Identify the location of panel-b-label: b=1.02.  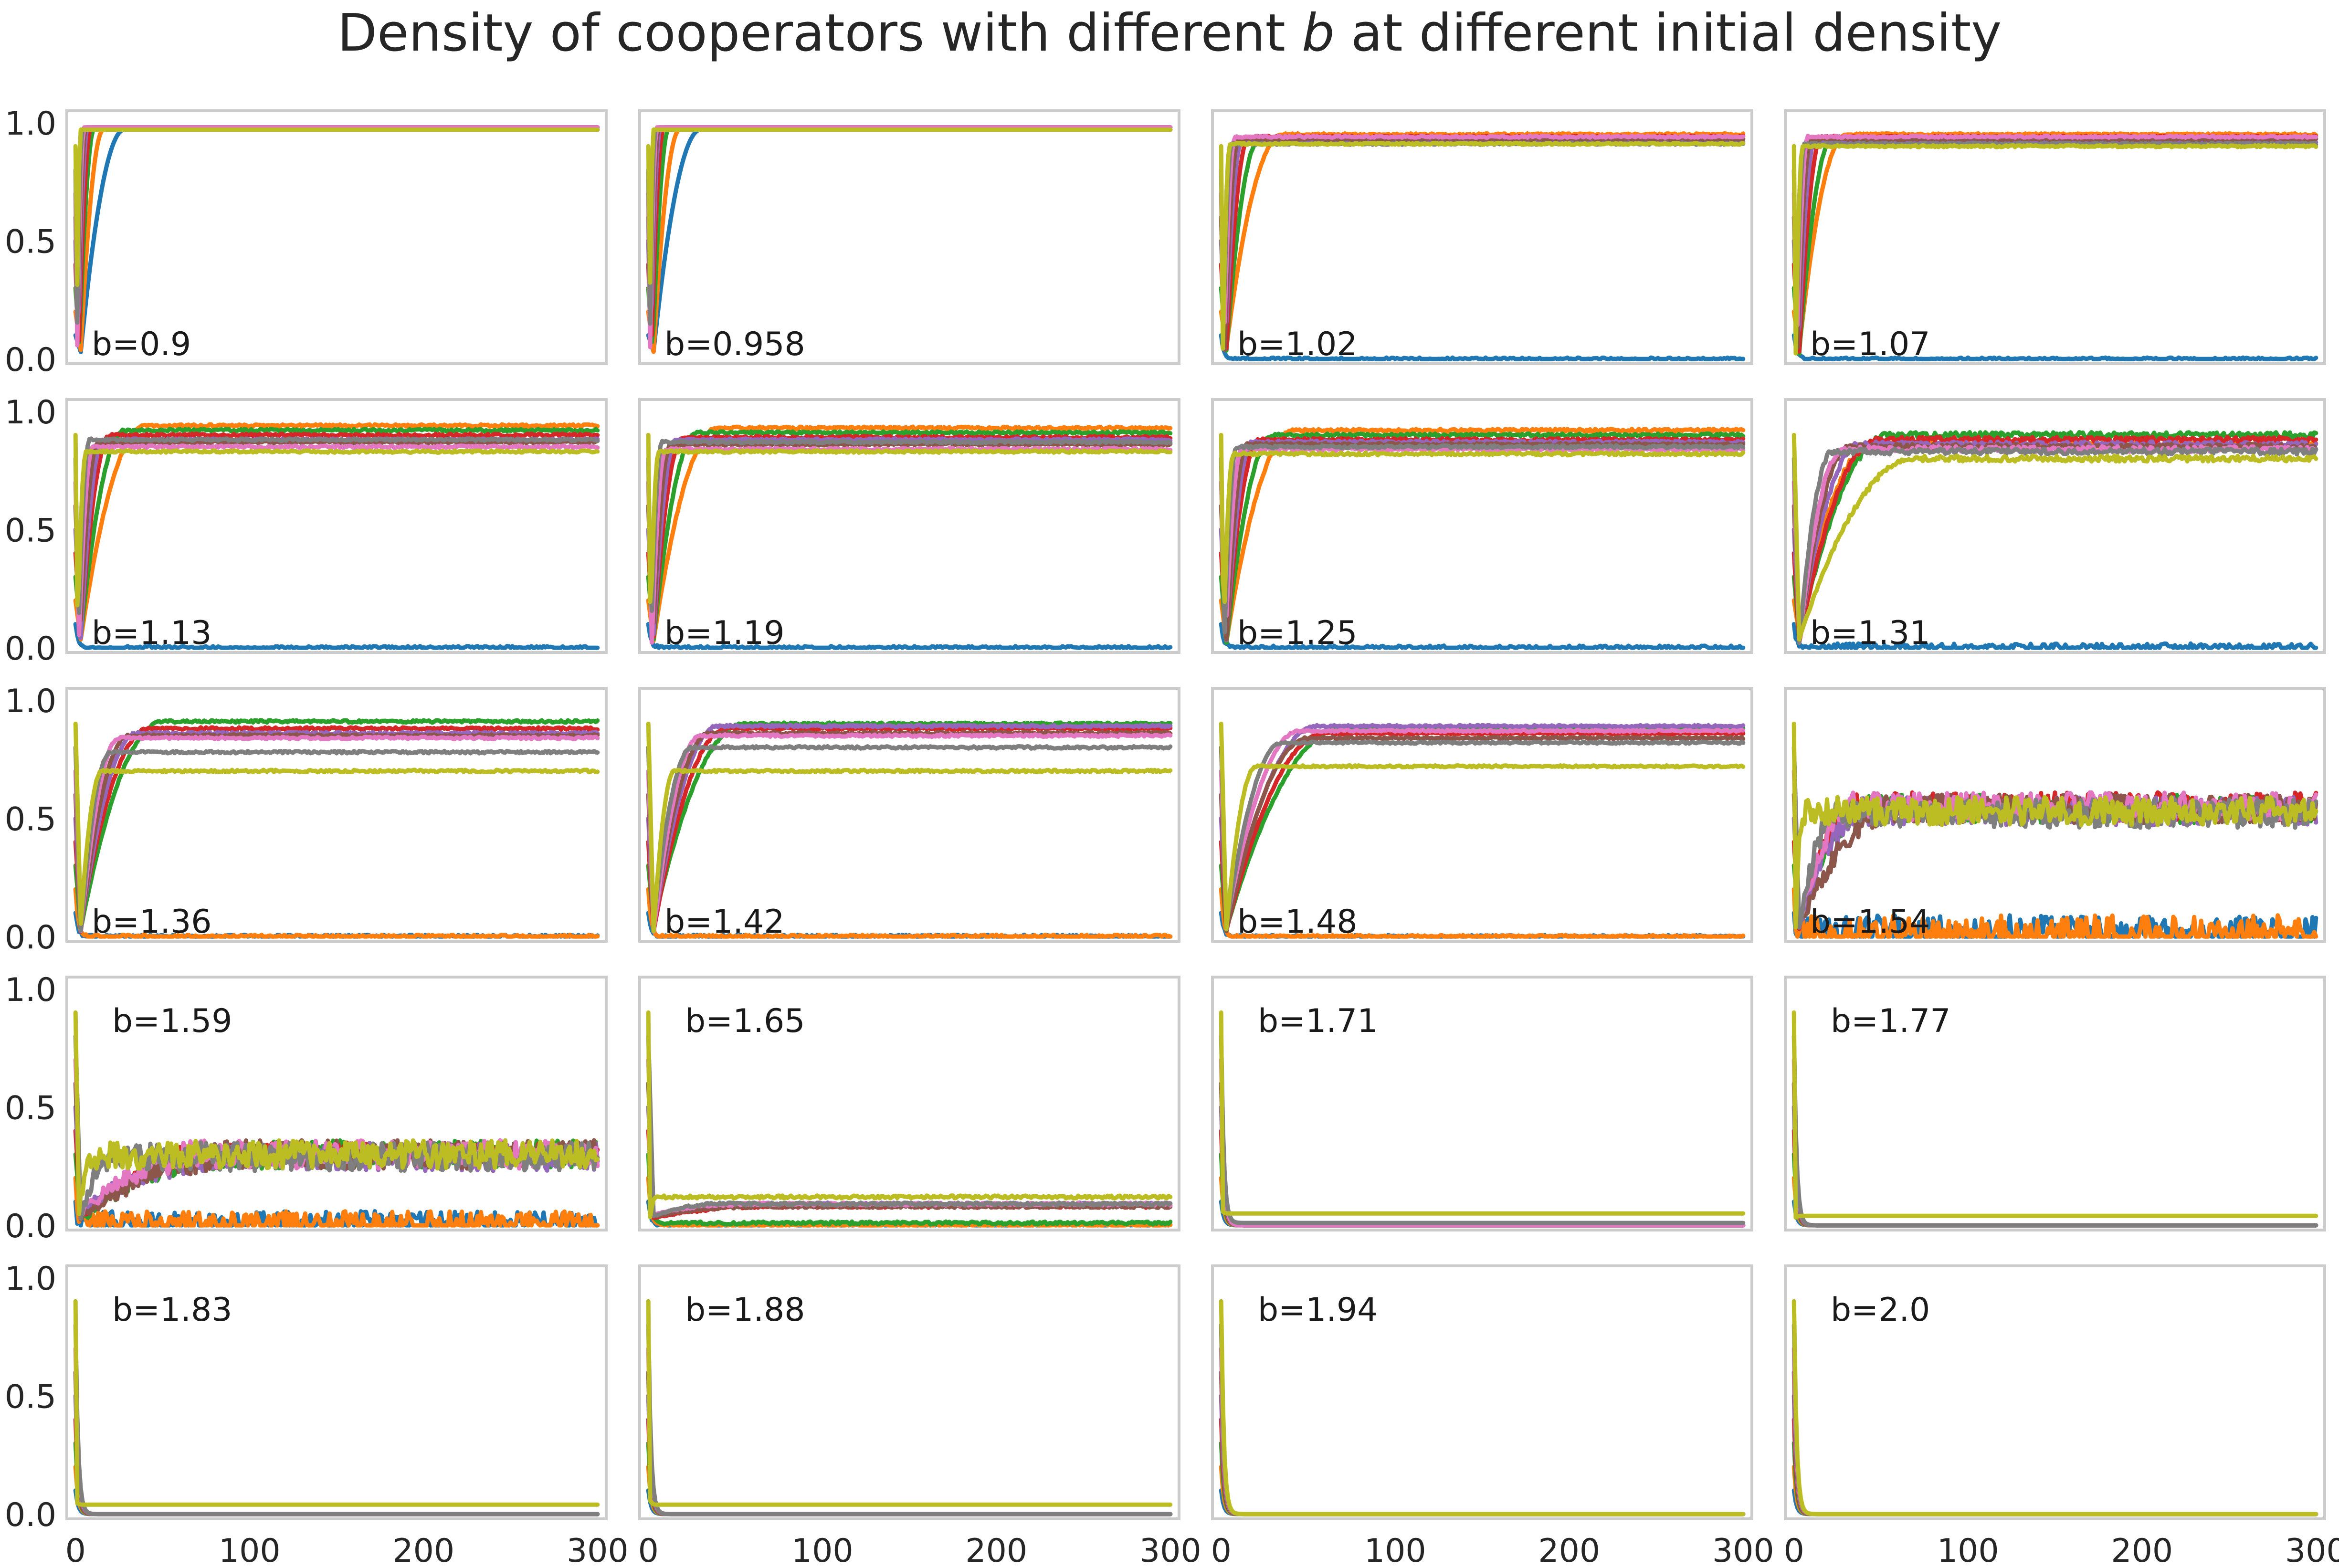
(1297, 344).